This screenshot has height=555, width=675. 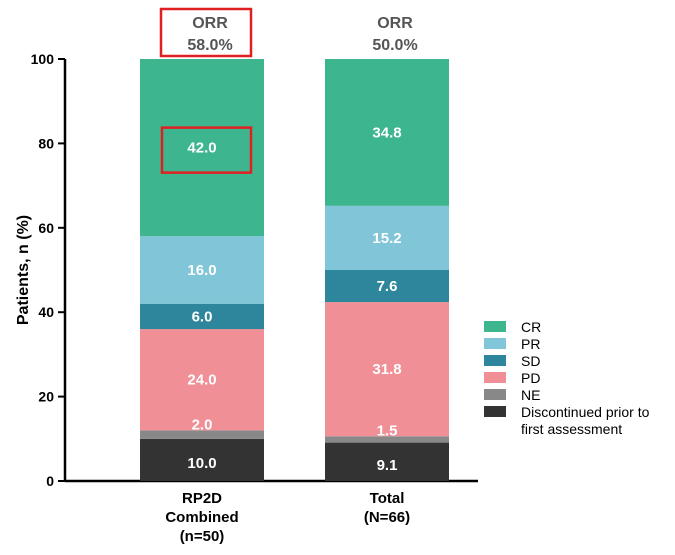 I want to click on bar-value-label: 10.0, so click(x=201, y=463).